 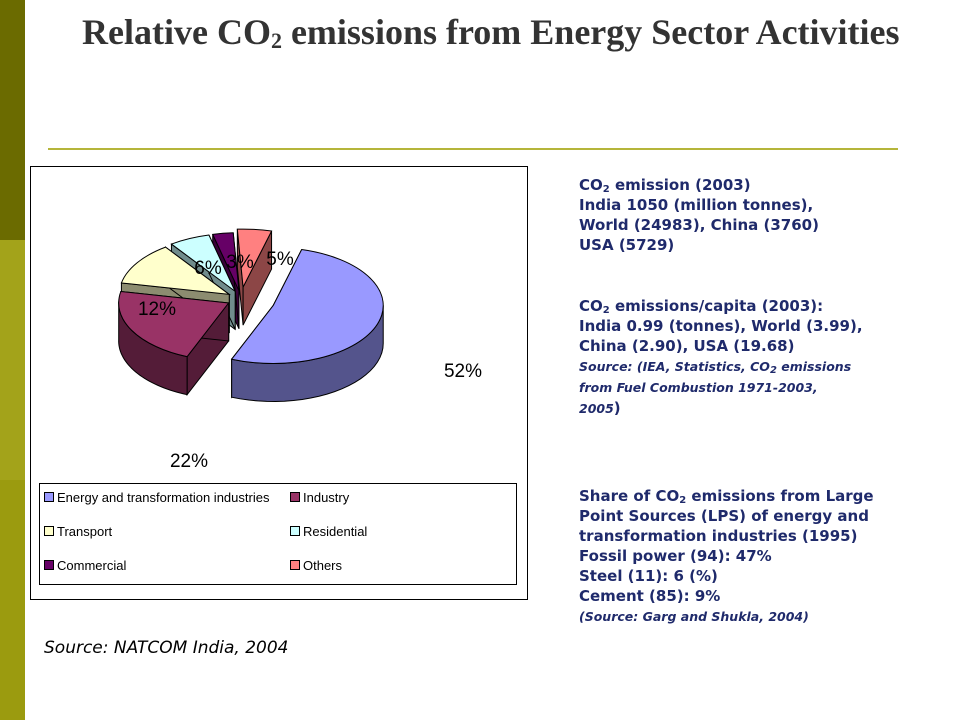 I want to click on legend-item: Commercial, so click(x=85, y=566).